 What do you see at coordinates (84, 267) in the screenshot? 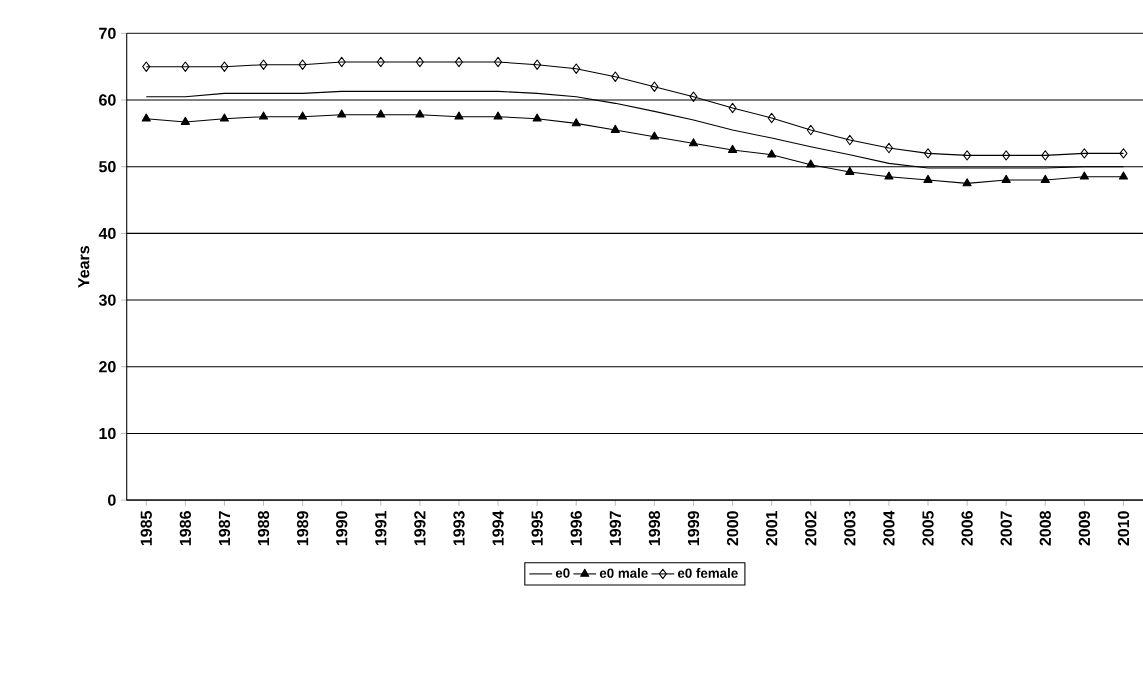
I see `y-axis-title: Years` at bounding box center [84, 267].